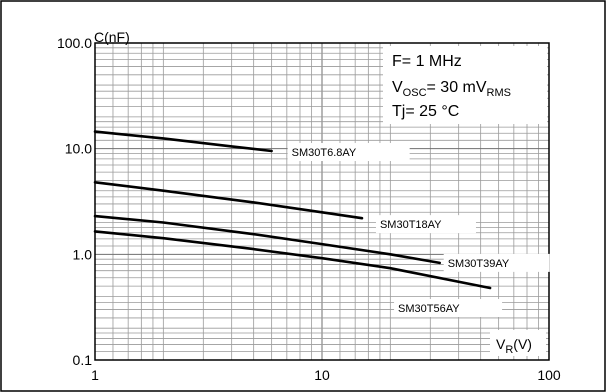  What do you see at coordinates (78, 149) in the screenshot?
I see `y-tick-label: 10.0` at bounding box center [78, 149].